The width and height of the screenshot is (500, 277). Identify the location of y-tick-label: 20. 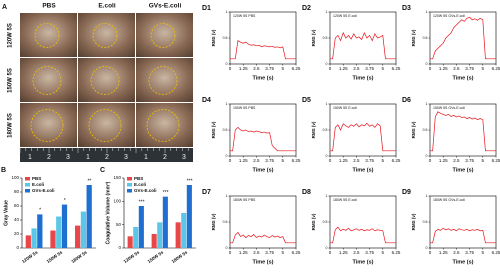
(17, 233).